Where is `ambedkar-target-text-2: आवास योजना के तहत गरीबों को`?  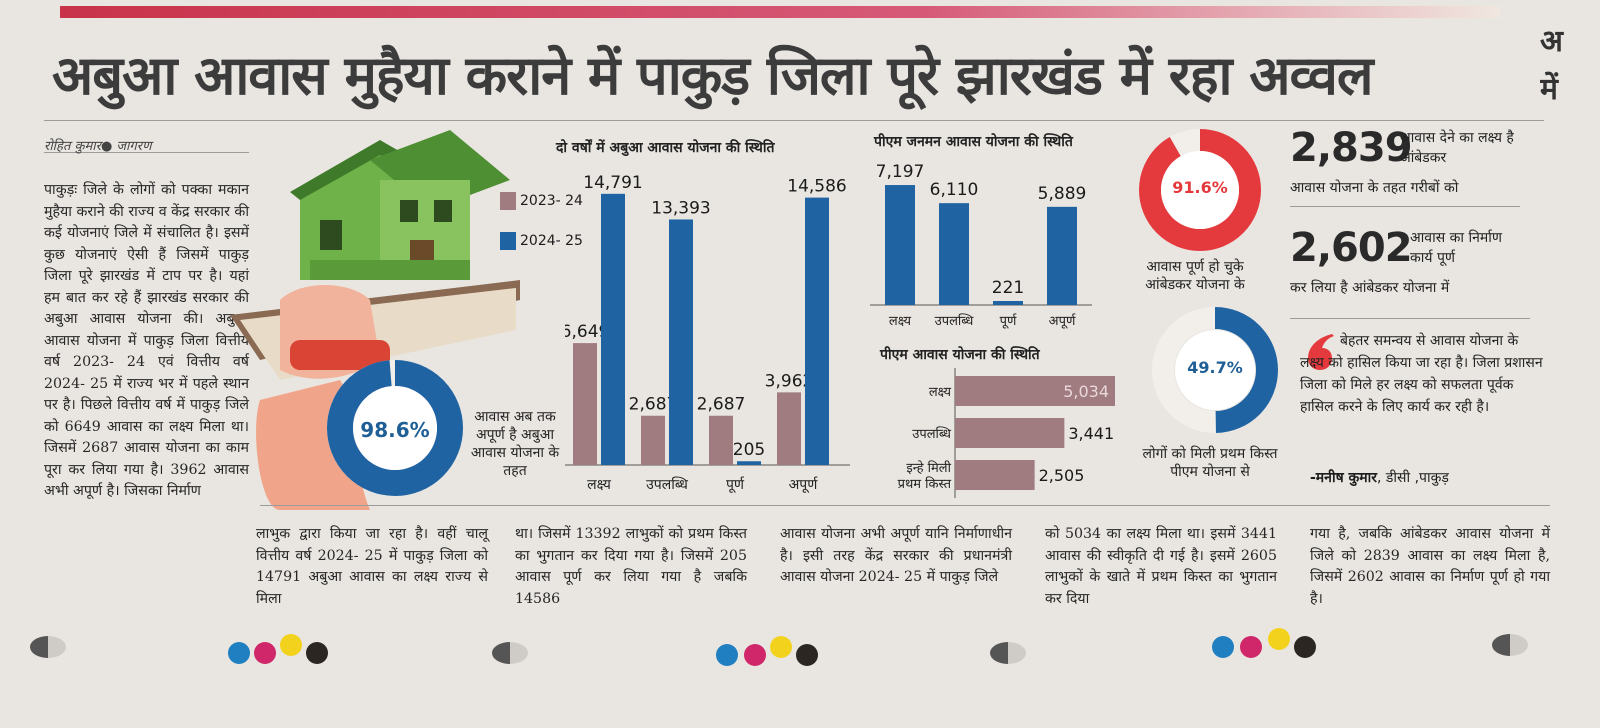 ambedkar-target-text-2: आवास योजना के तहत गरीबों को is located at coordinates (1374, 188).